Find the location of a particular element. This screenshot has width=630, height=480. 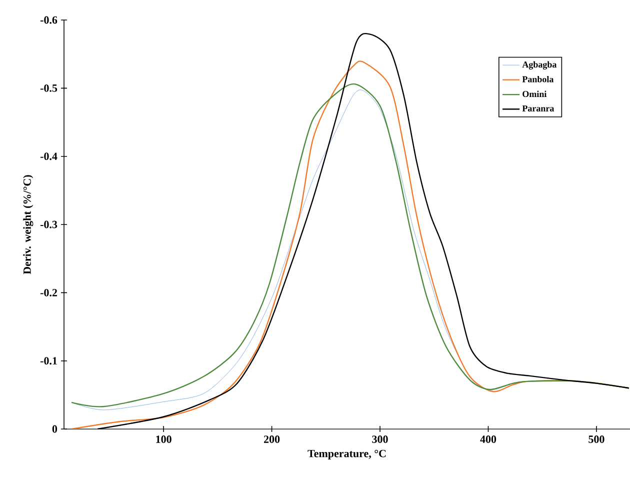

x-axis-title: Temperature, °C is located at coordinates (347, 455).